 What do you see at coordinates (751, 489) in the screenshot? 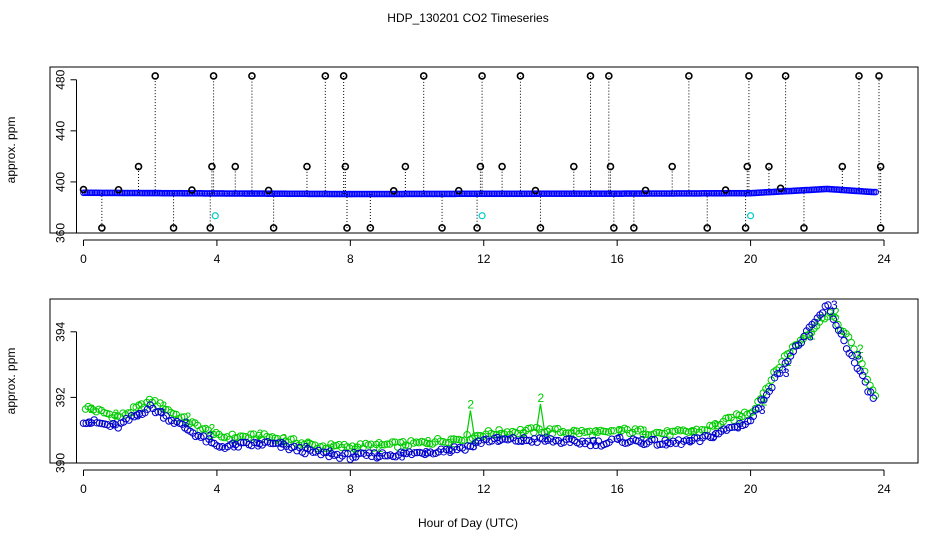
I see `x-tick-label: 20` at bounding box center [751, 489].